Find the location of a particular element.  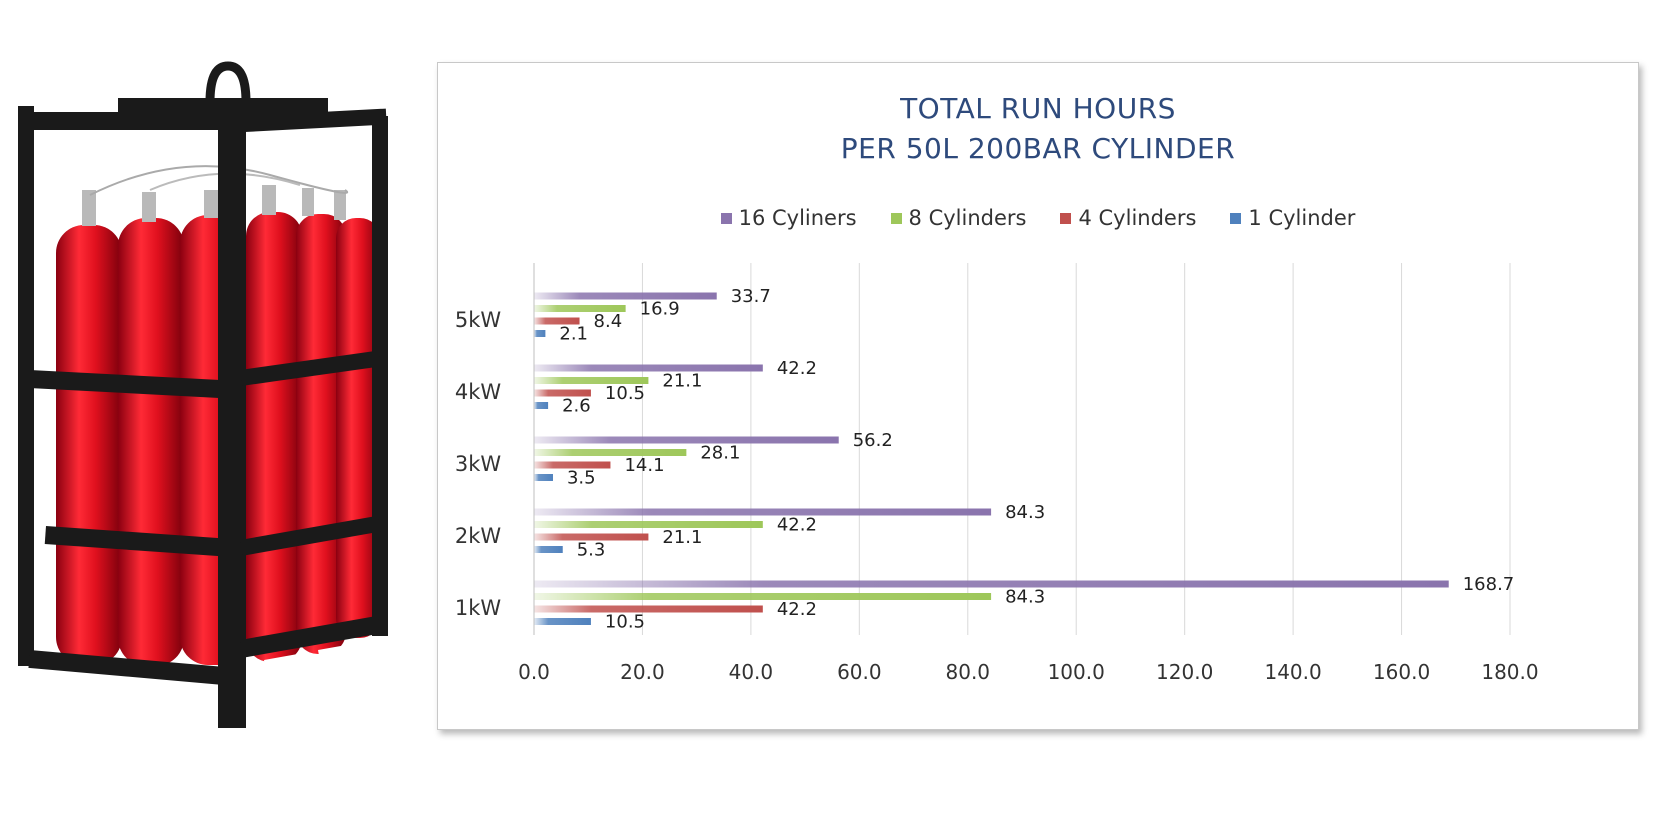

data-label-4-cylinders-5kw: 8.4 is located at coordinates (608, 321).